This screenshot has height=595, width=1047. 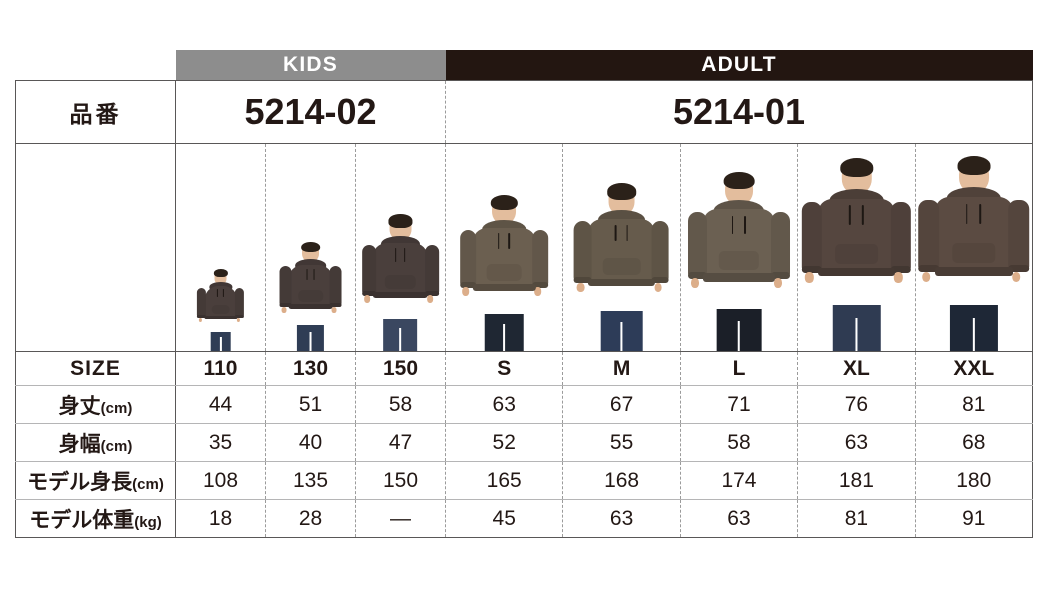 I want to click on model-height-l: 174, so click(x=739, y=480).